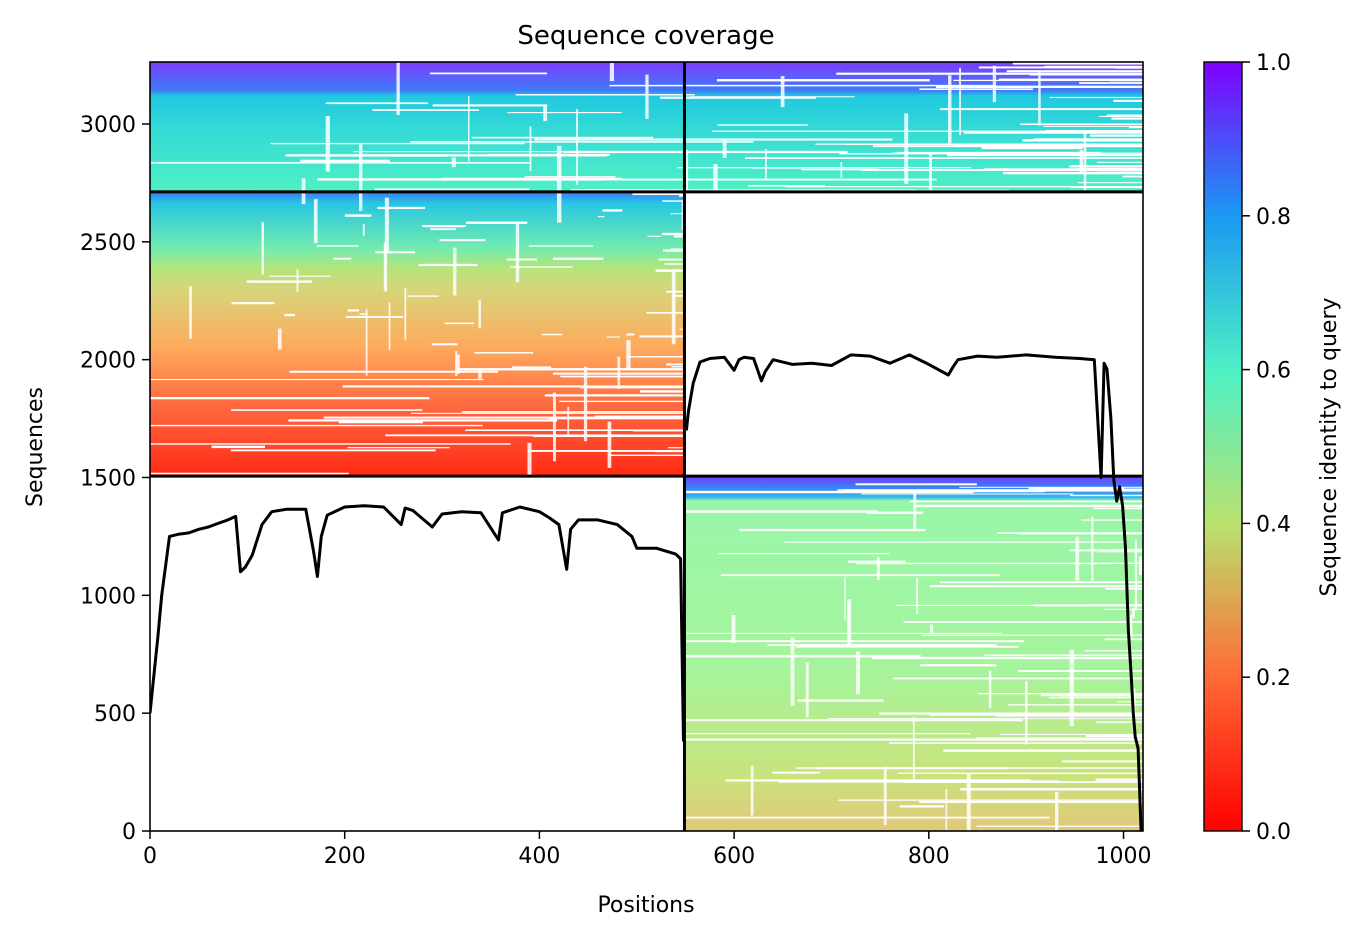 The image size is (1364, 939). I want to click on x-axis-label: Positions, so click(645, 905).